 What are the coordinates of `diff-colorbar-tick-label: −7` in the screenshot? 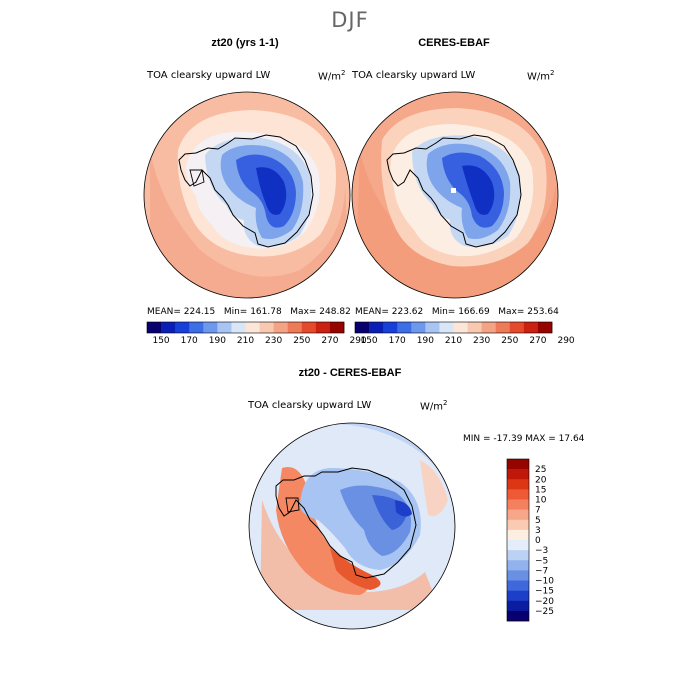 It's located at (541, 571).